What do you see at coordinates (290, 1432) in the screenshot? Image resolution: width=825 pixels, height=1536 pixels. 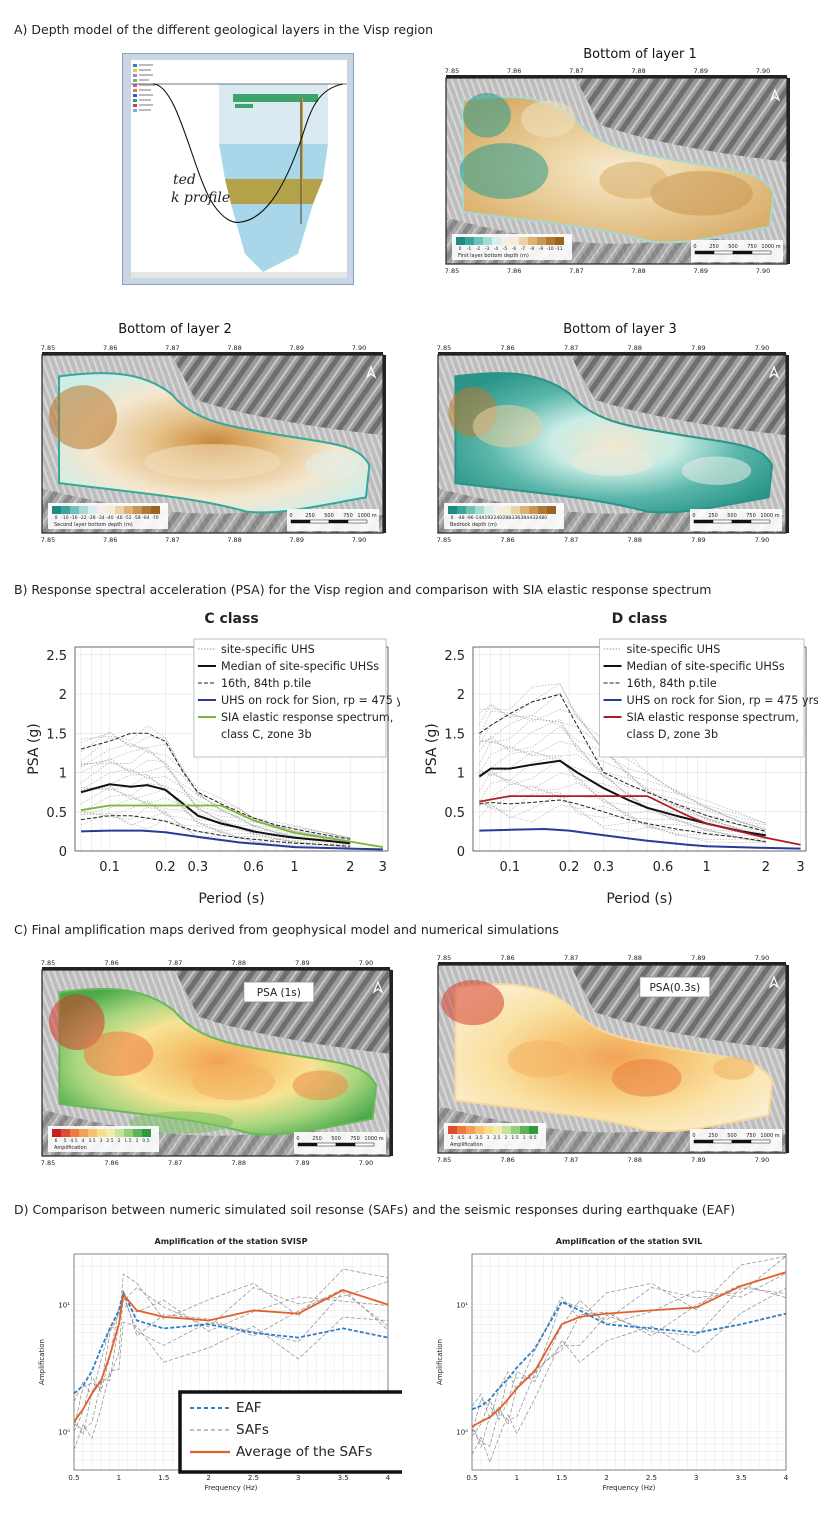 I see `amp-legend-box` at bounding box center [290, 1432].